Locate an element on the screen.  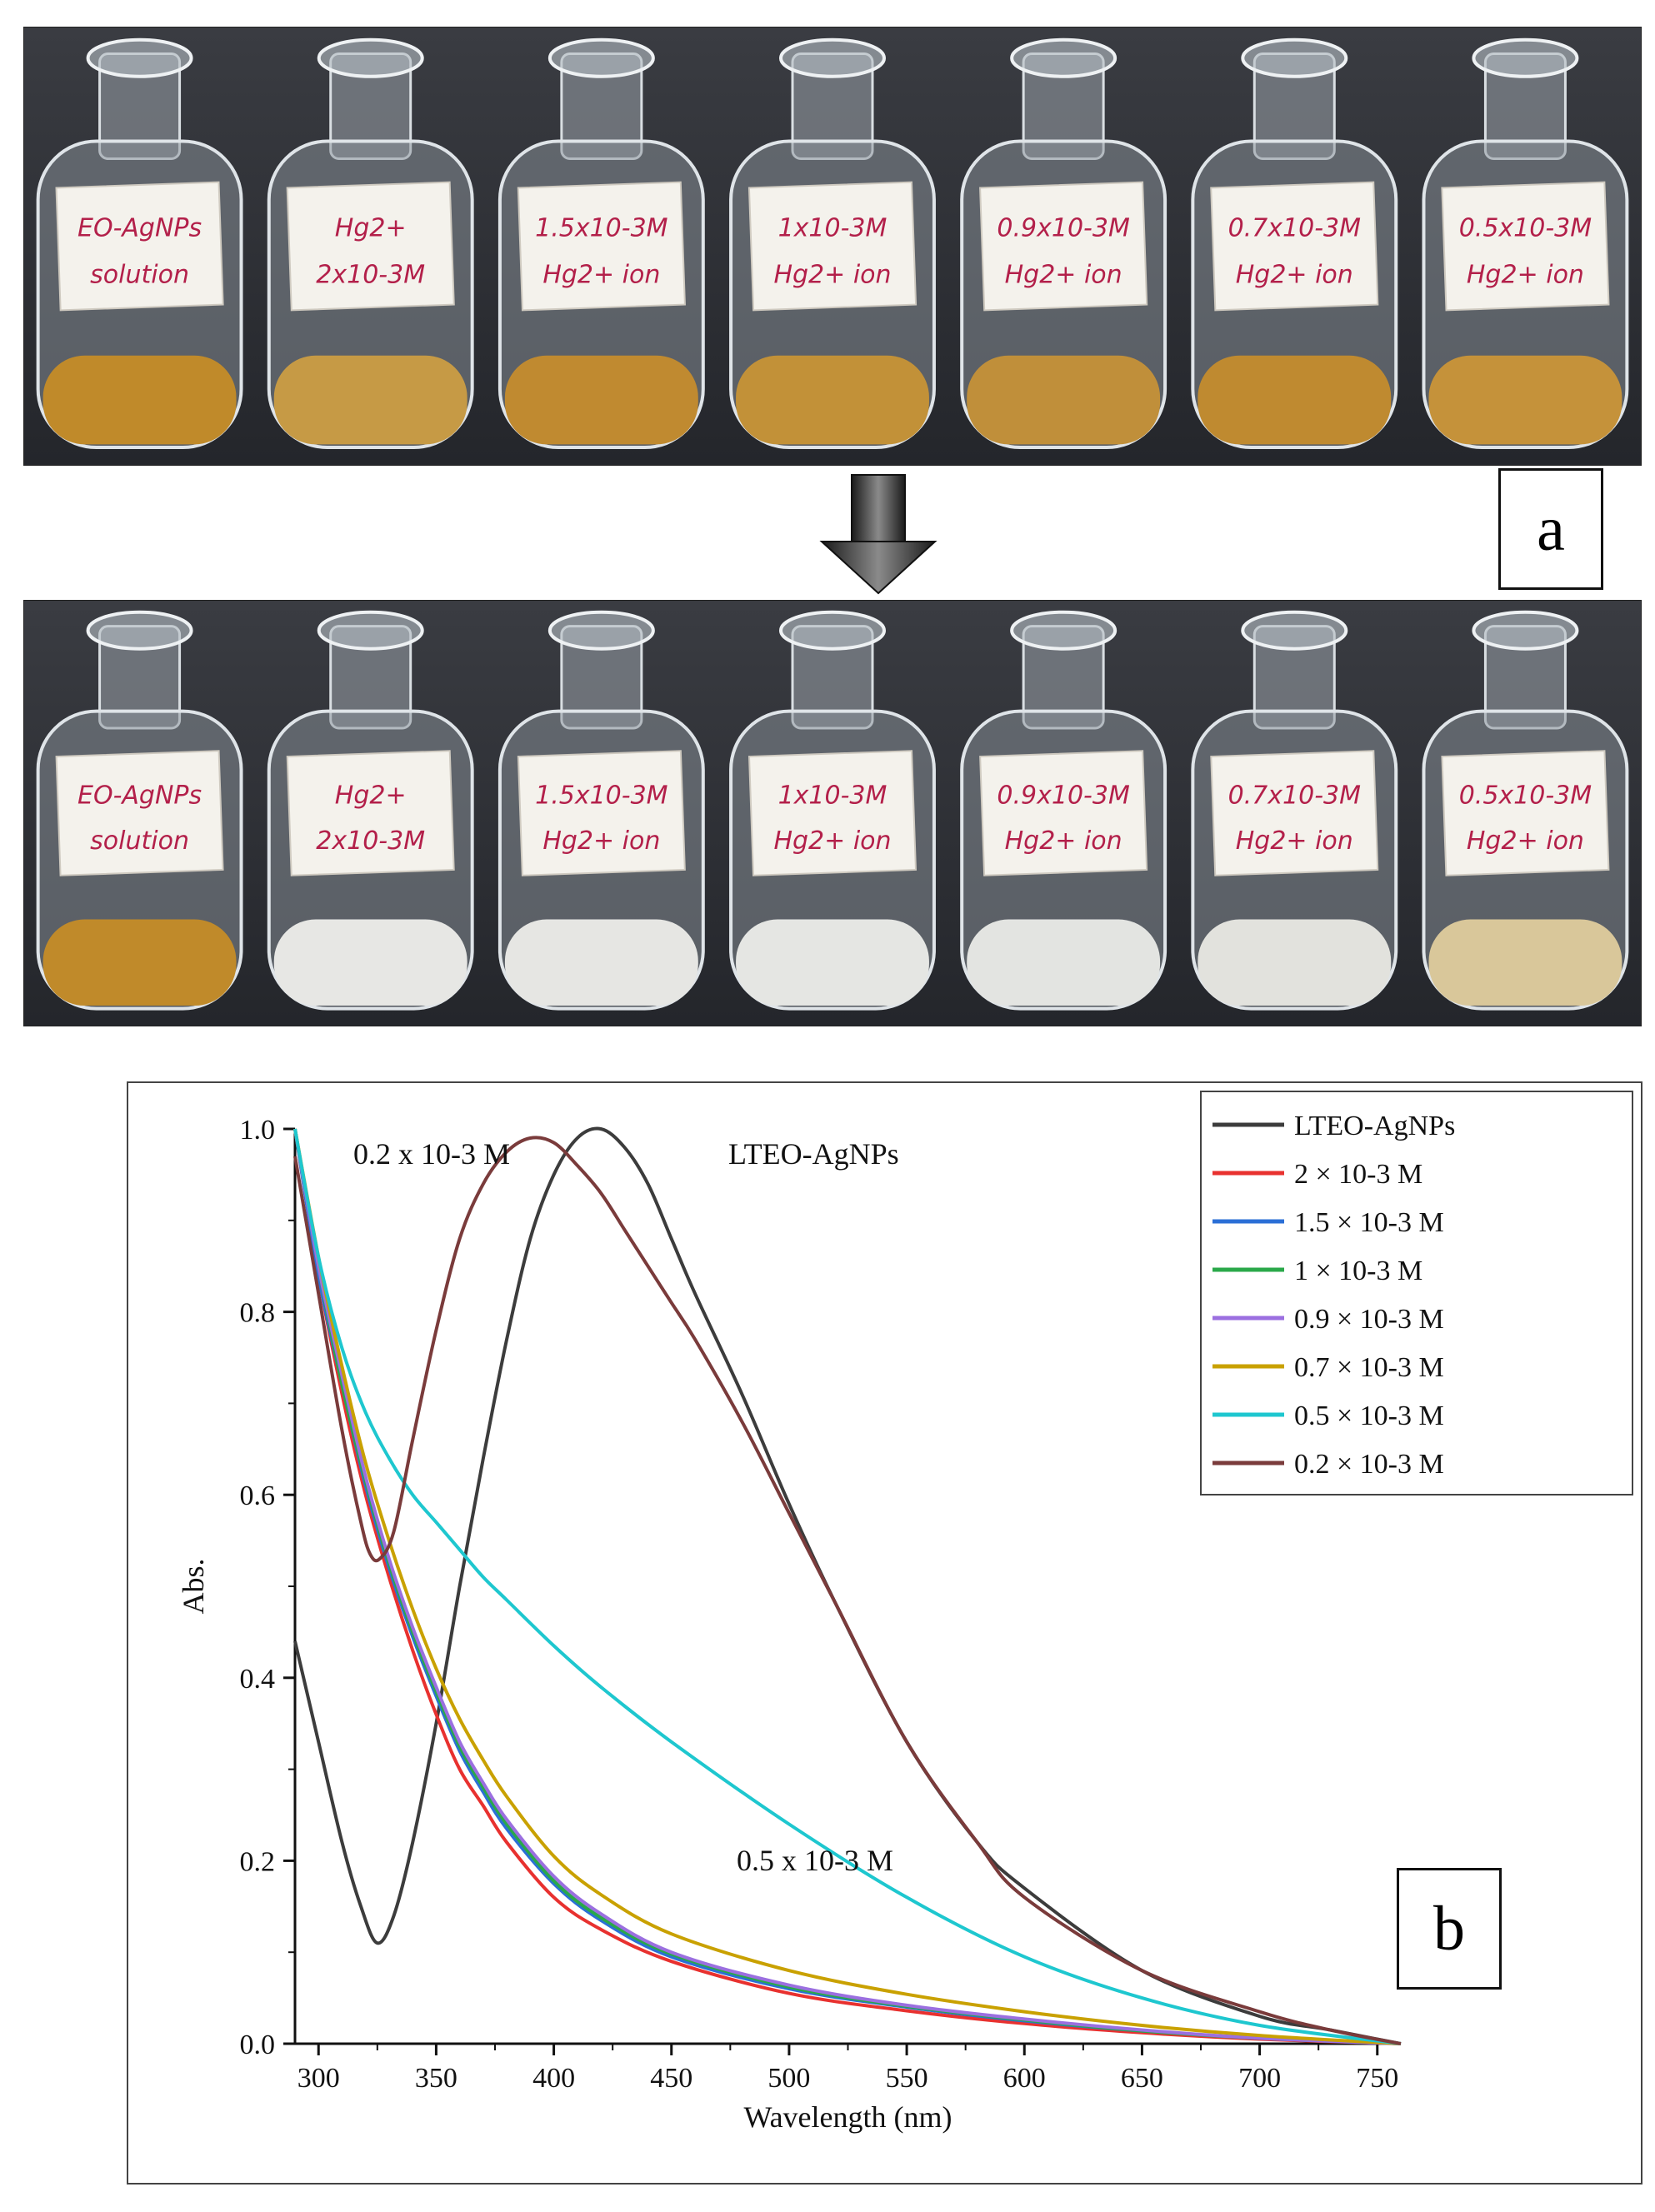
x-tick-label: 600 is located at coordinates (1024, 2078).